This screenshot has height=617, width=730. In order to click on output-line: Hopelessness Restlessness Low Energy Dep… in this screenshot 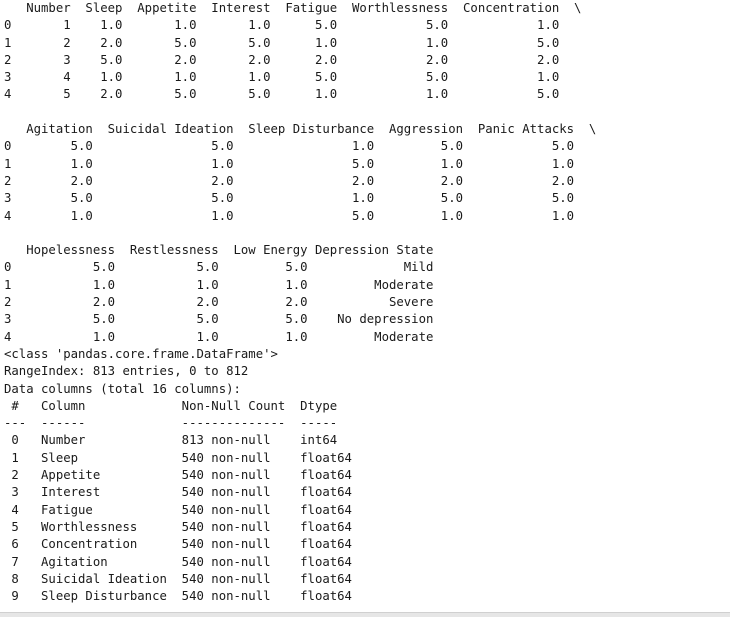, I will do `click(219, 250)`.